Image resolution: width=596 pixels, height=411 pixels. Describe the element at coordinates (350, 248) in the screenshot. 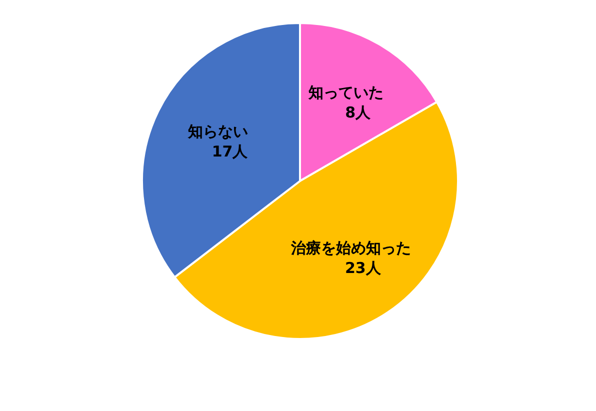

I see `slice-label: 治療を始め知った` at that location.